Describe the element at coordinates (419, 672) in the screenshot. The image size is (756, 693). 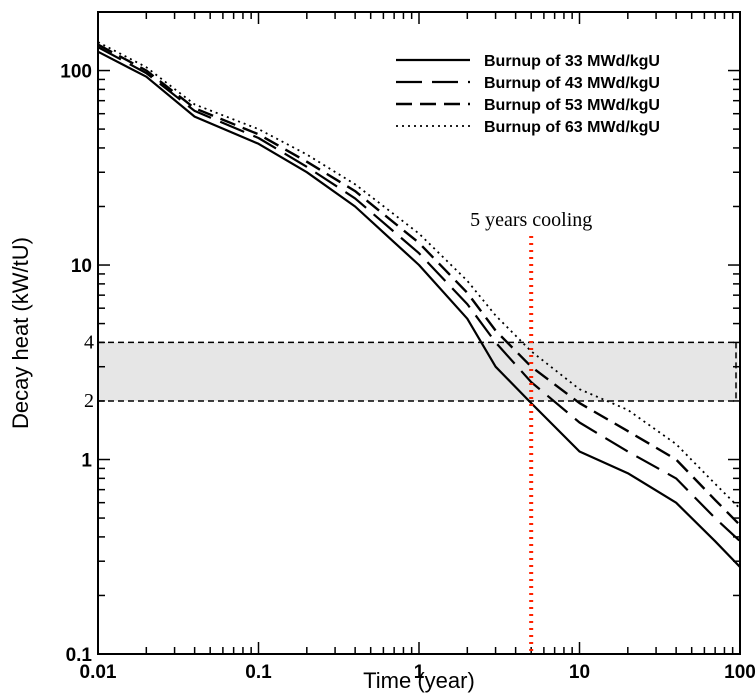
I see `x-tick-label: 1` at that location.